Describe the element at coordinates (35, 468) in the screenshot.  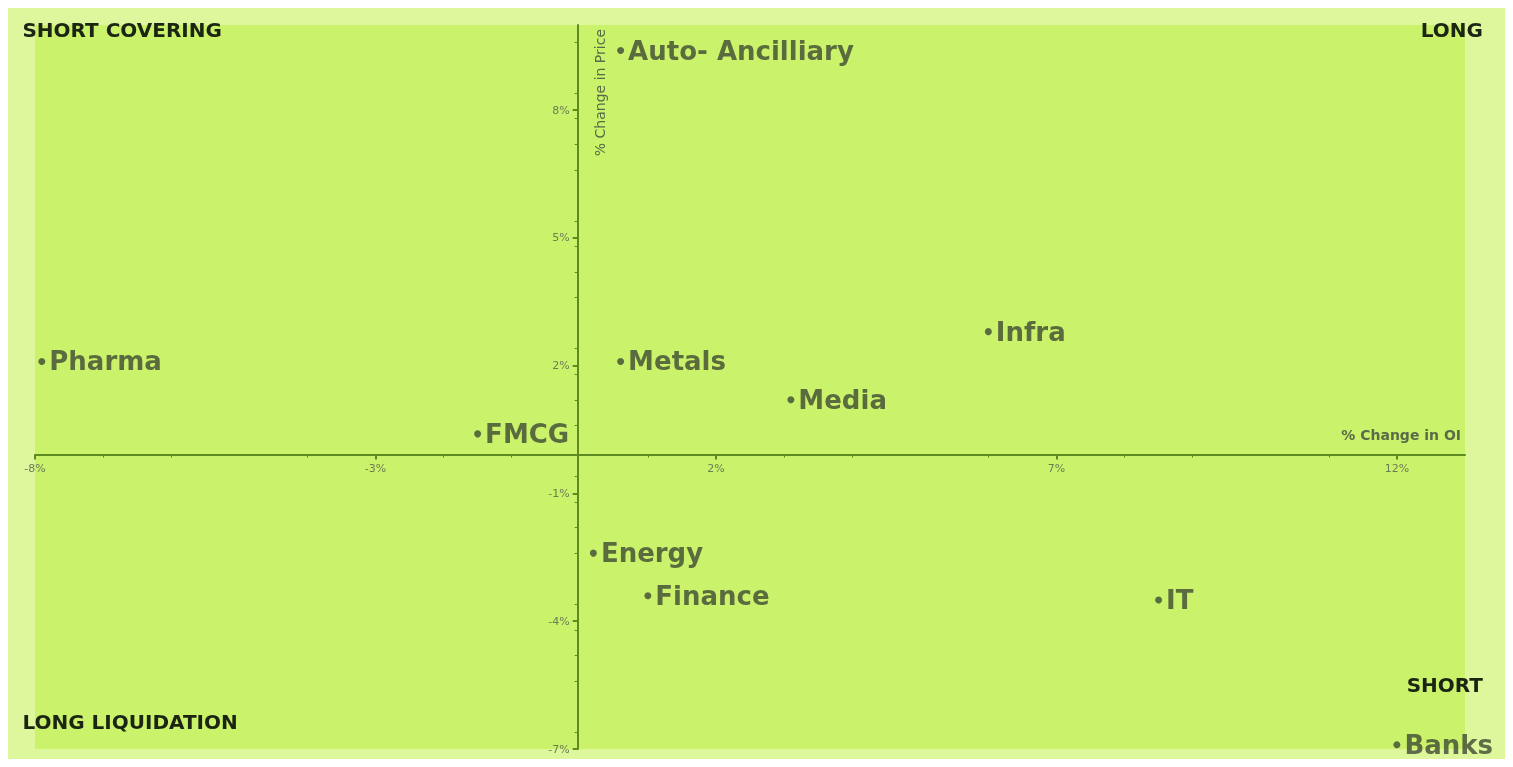
I see `x-tick-label: -8%` at that location.